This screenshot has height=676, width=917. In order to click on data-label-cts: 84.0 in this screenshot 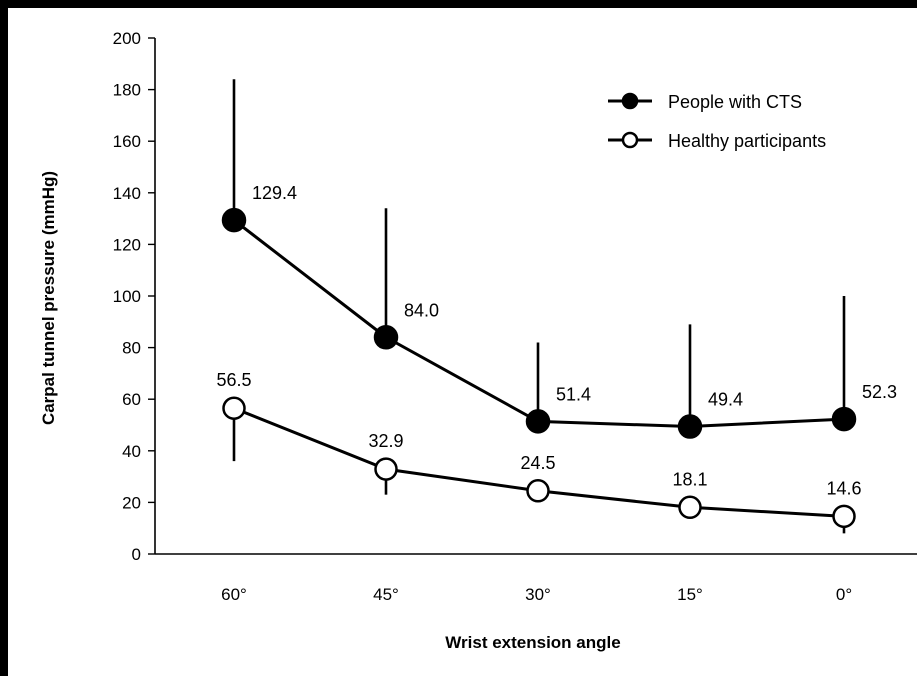, I will do `click(421, 310)`.